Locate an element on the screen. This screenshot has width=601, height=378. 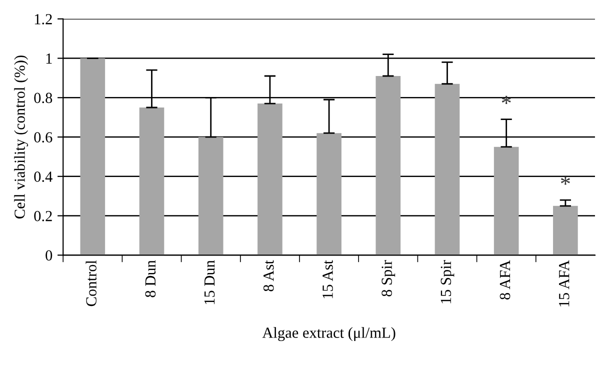
y-tick-label: 1 is located at coordinates (49, 58).